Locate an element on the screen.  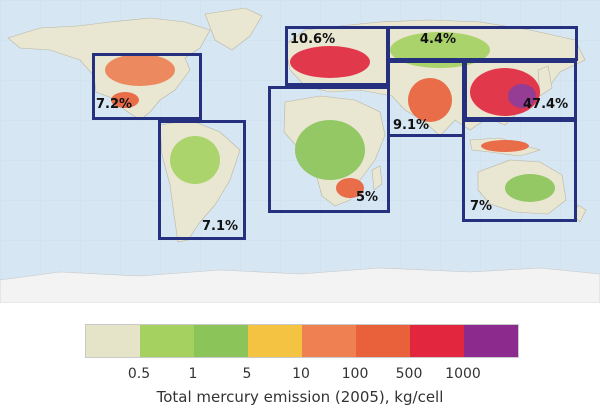
region-box-south-america is located at coordinates (202, 180).